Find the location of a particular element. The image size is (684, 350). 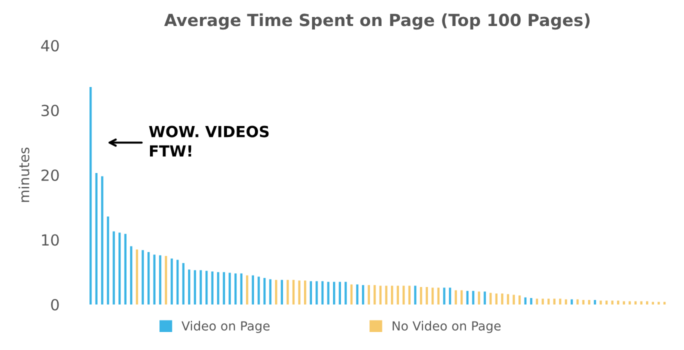

legend-label: No Video on Page is located at coordinates (446, 327).